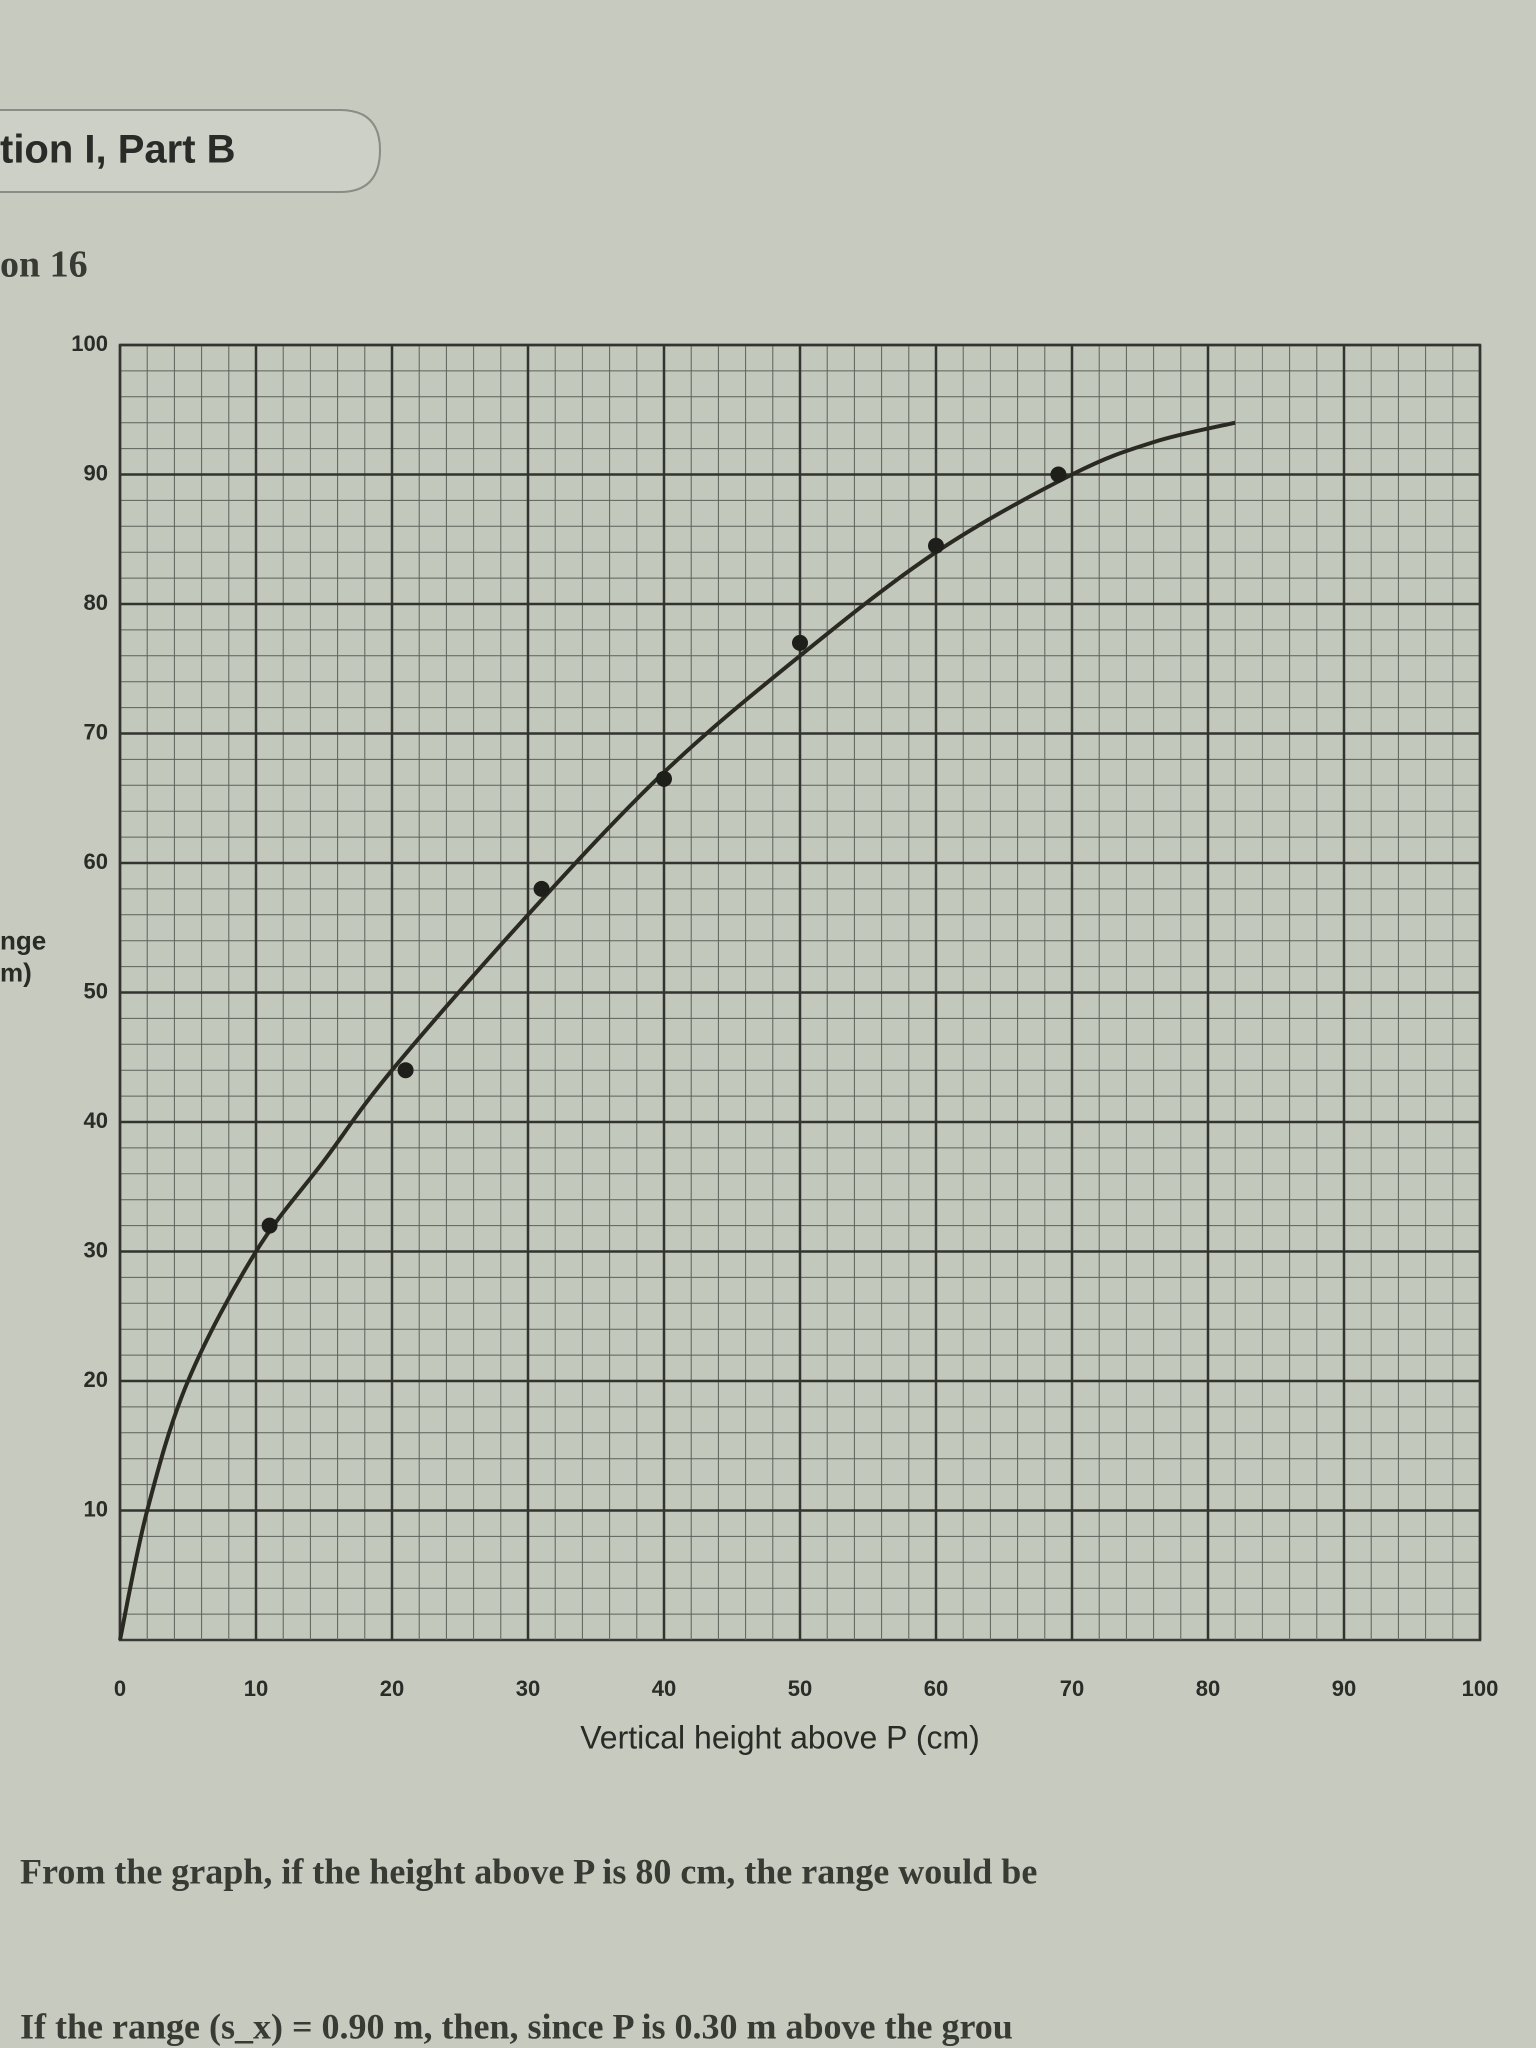 Image resolution: width=1536 pixels, height=2048 pixels. Describe the element at coordinates (44, 265) in the screenshot. I see `question-number: on 16` at that location.